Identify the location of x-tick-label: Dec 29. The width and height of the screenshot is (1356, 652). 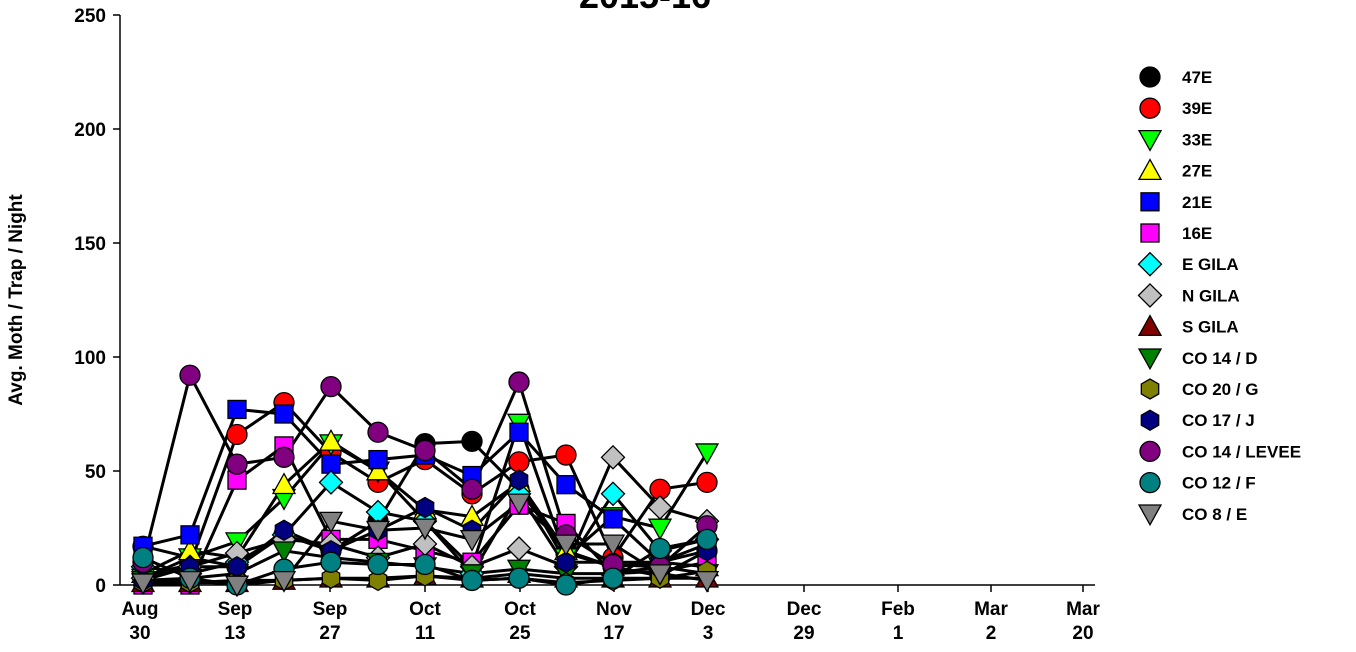
(804, 621).